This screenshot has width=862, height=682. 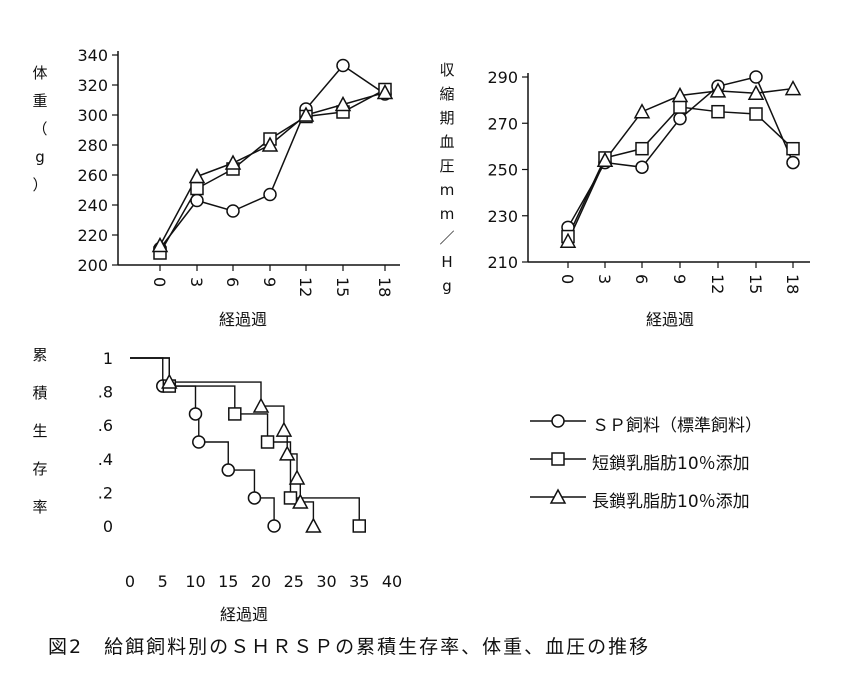 What do you see at coordinates (39, 431) in the screenshot?
I see `y-axis-label: 累積生存率` at bounding box center [39, 431].